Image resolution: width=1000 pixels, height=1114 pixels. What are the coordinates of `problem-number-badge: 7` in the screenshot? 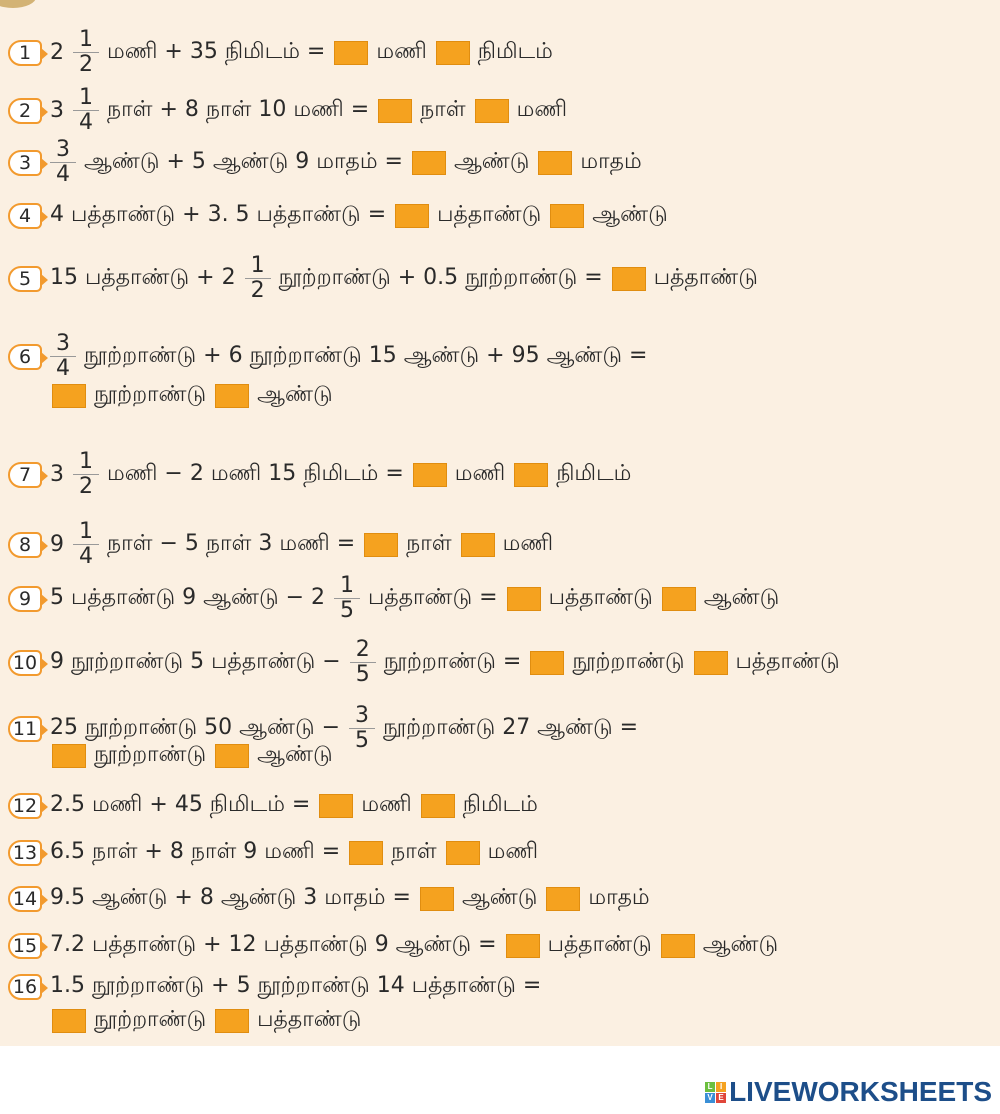 It's located at (28, 474).